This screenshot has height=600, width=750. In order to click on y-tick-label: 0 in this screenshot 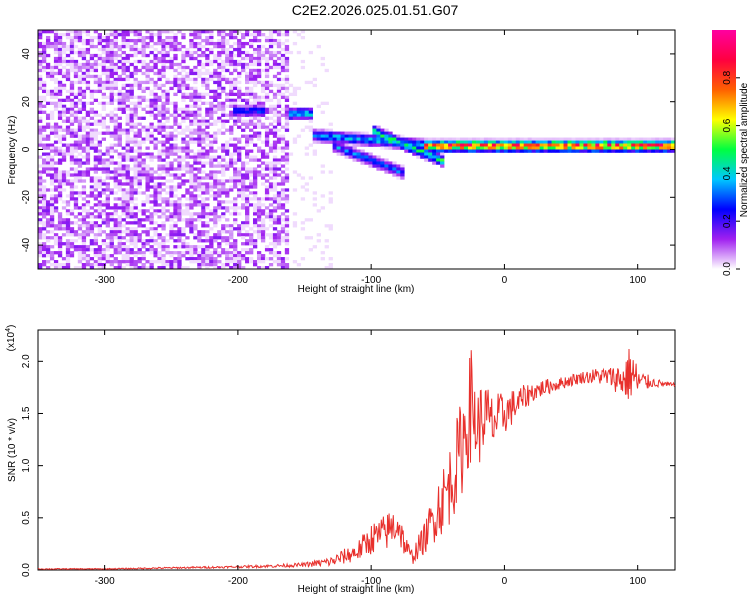, I will do `click(26, 149)`.